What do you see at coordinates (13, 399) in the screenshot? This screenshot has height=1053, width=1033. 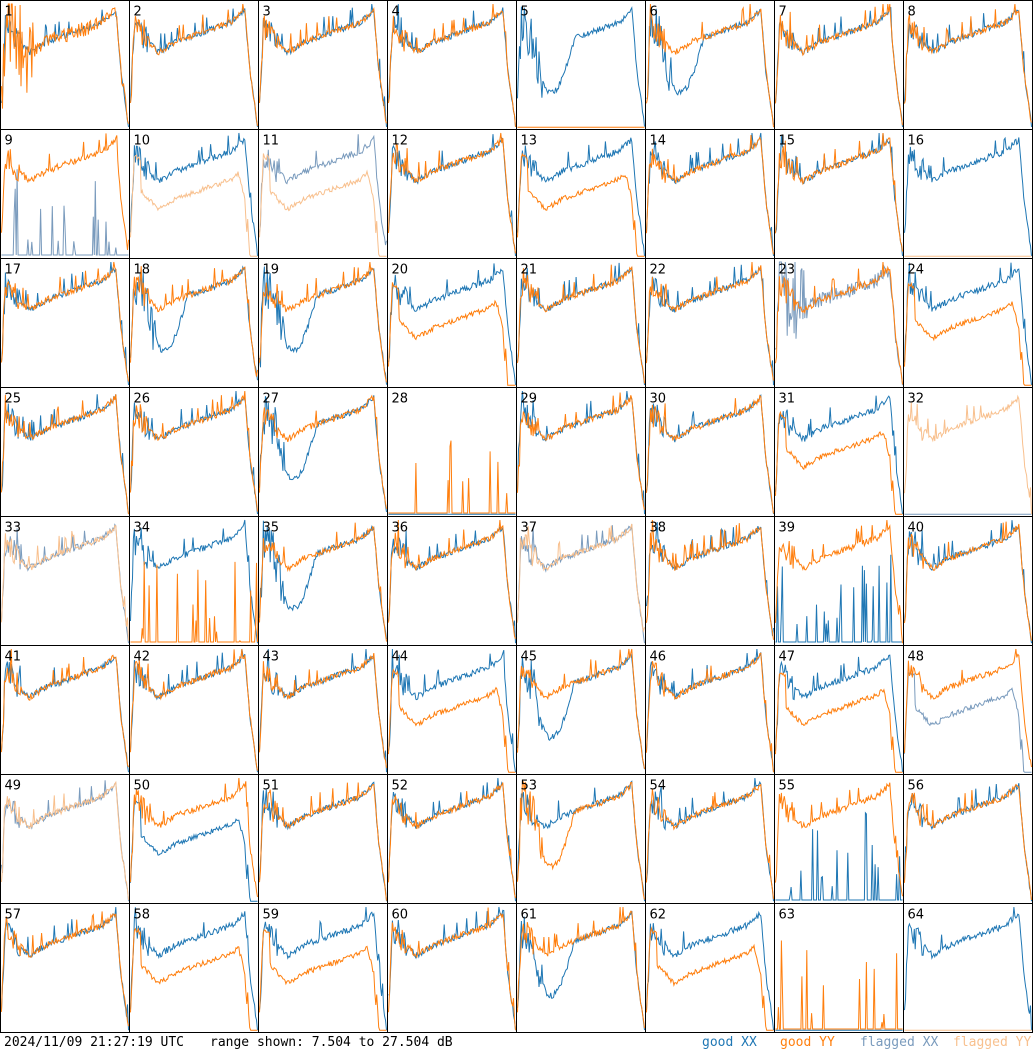 I see `panel-label: 25` at bounding box center [13, 399].